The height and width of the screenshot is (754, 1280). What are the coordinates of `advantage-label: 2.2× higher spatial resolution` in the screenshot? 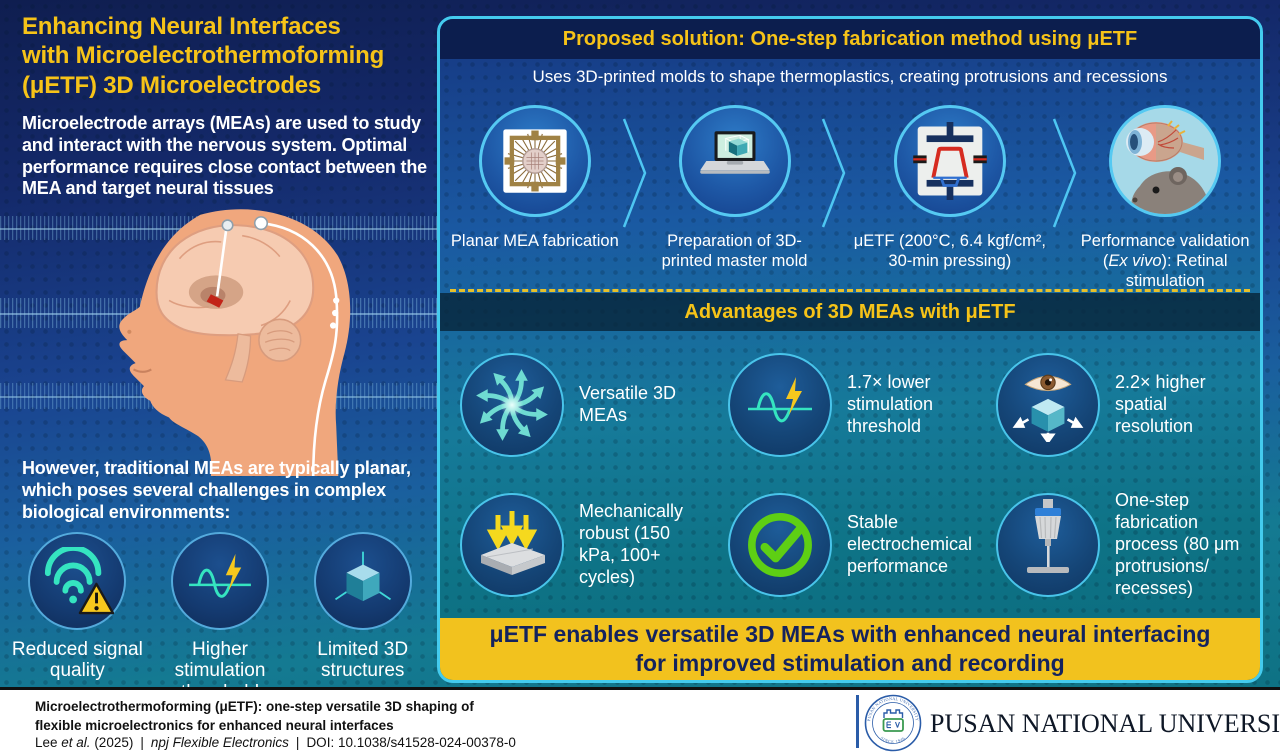 It's located at (1160, 404).